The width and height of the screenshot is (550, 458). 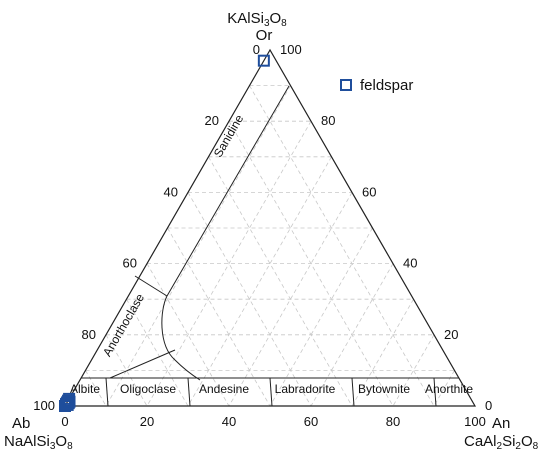 I want to click on left-tick-label: 80, so click(x=89, y=334).